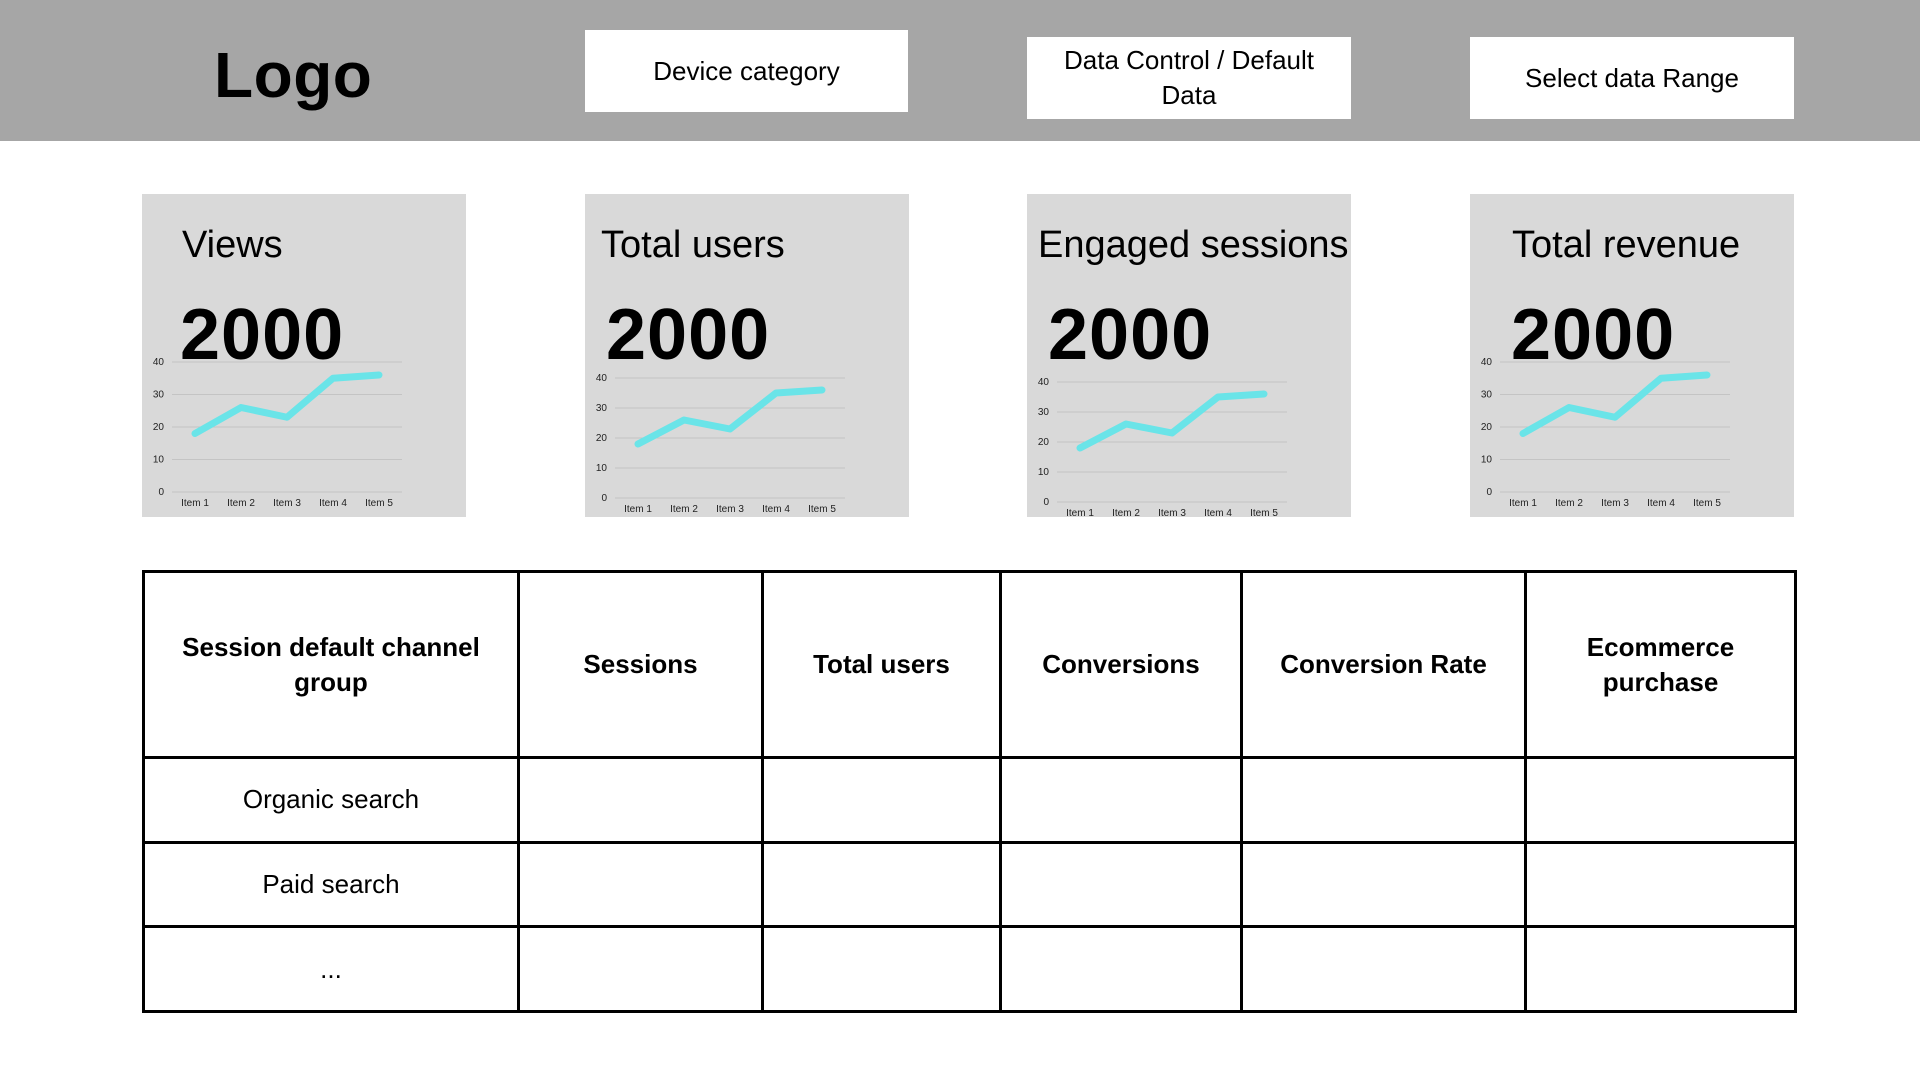 The image size is (1920, 1080). Describe the element at coordinates (232, 245) in the screenshot. I see `metric-title: Views` at that location.